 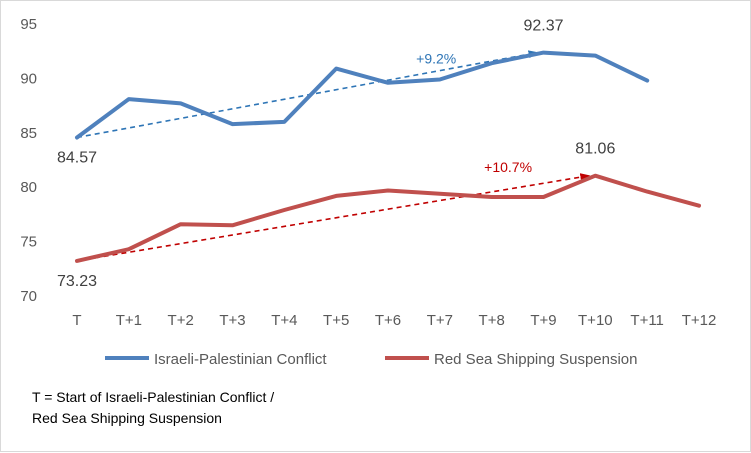 I want to click on y-tick-label-90: 90, so click(x=28, y=78).